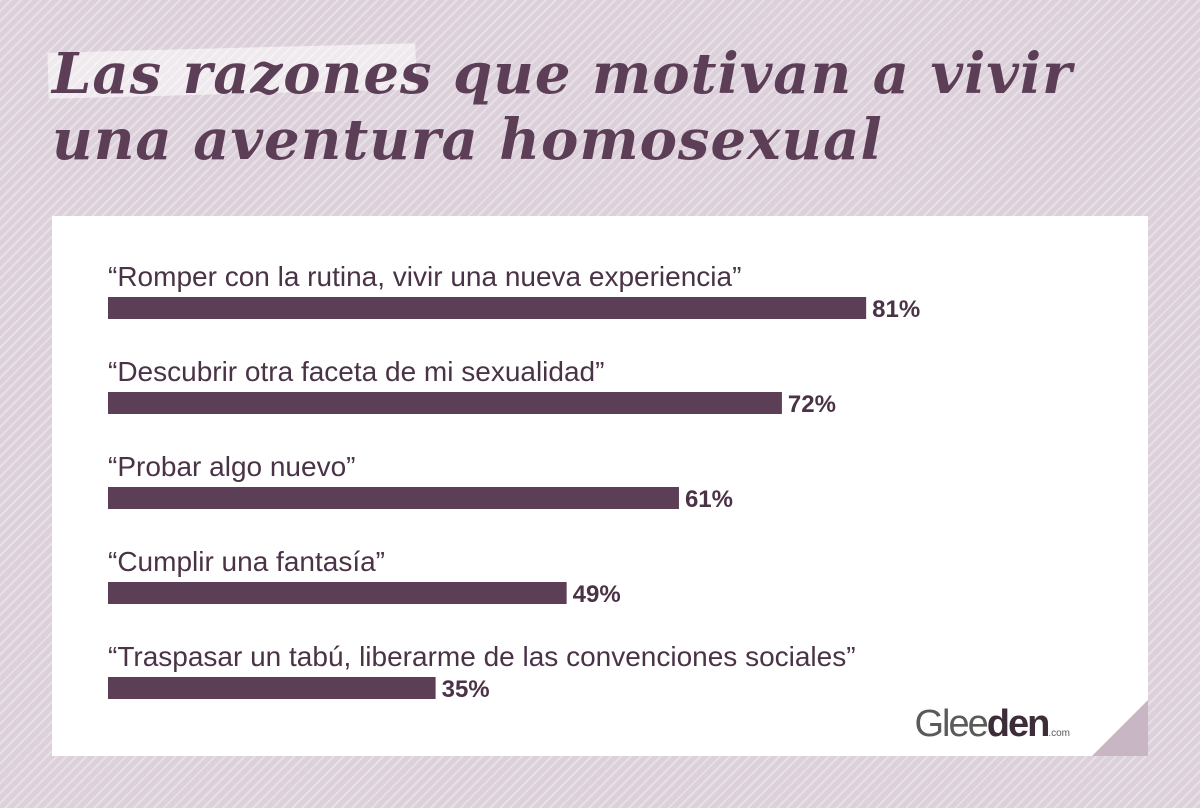  What do you see at coordinates (1059, 733) in the screenshot?
I see `logo-suffix: .com` at bounding box center [1059, 733].